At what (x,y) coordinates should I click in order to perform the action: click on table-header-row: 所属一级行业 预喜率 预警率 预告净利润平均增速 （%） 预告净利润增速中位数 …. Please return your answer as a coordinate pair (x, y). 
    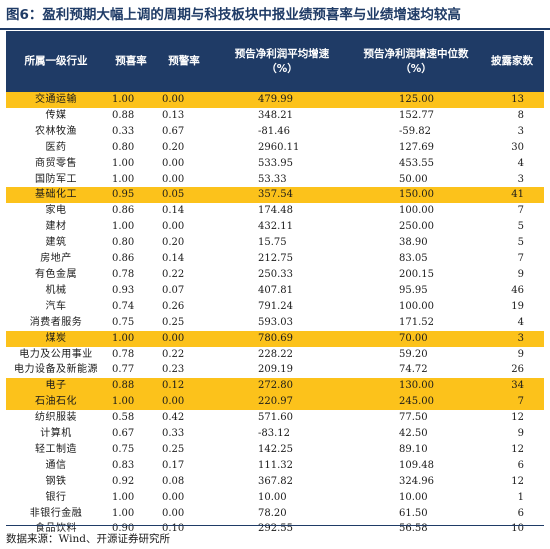
    Looking at the image, I should click on (275, 61).